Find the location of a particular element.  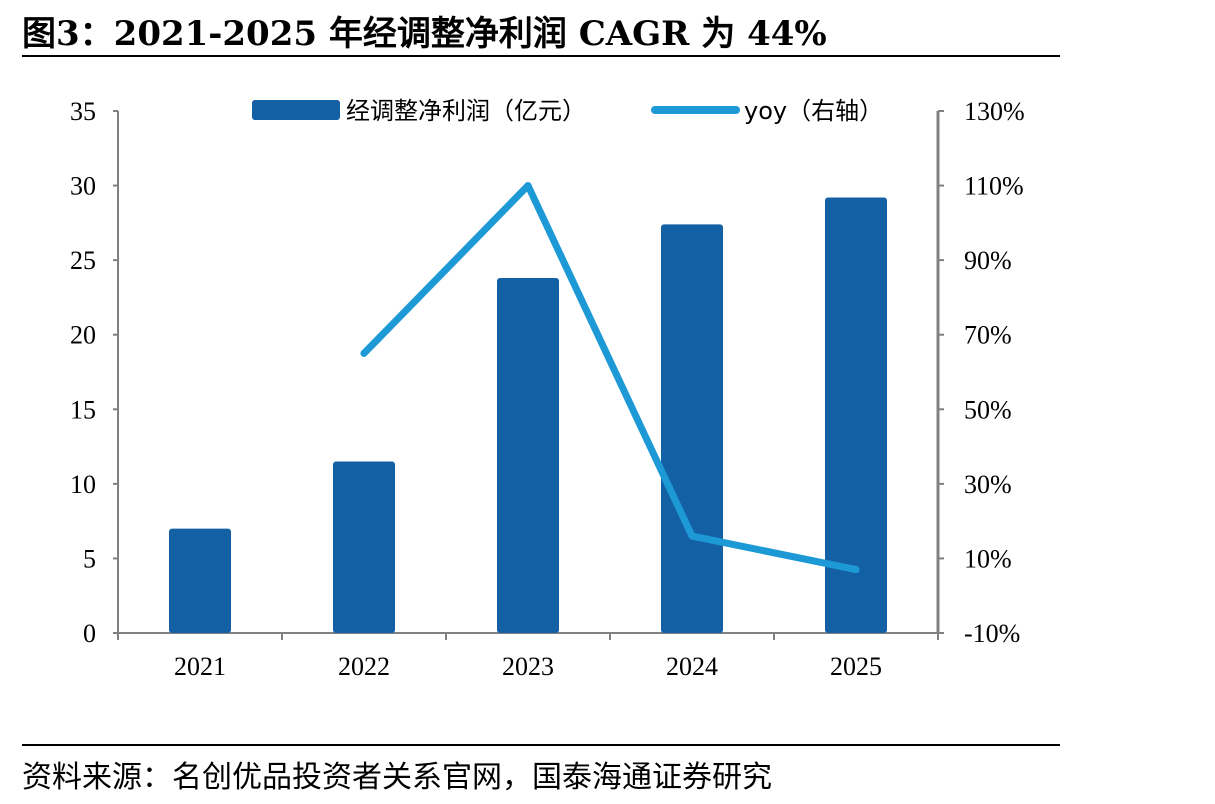

bar-2024 is located at coordinates (692, 428).